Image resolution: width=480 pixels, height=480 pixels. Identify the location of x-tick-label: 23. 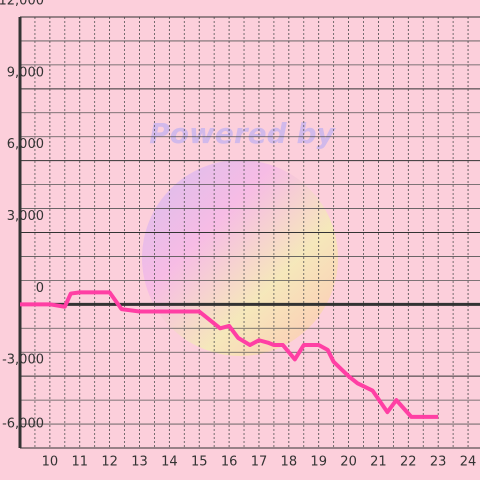
(438, 462).